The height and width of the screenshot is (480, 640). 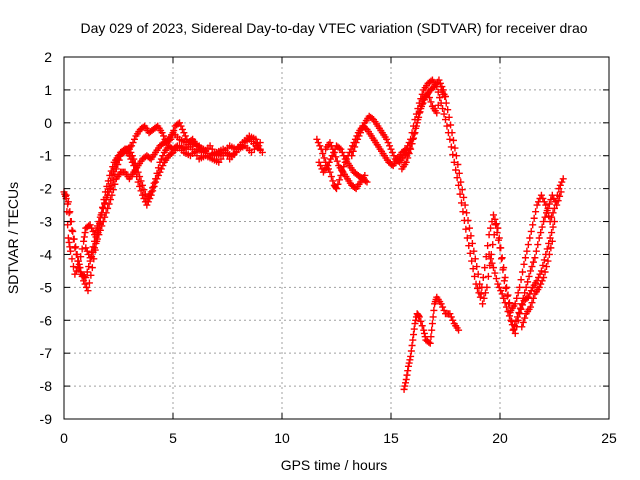 What do you see at coordinates (46, 353) in the screenshot?
I see `y-tick-label: -7` at bounding box center [46, 353].